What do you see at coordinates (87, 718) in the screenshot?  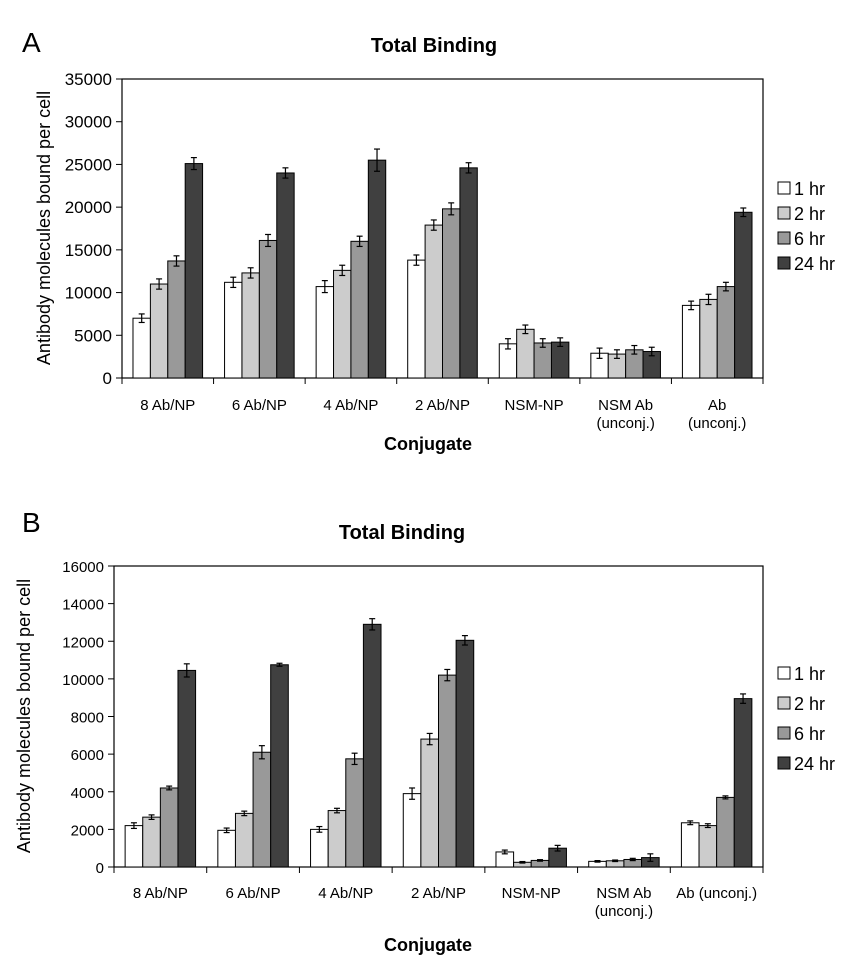 I see `y-tick-label: 8000` at bounding box center [87, 718].